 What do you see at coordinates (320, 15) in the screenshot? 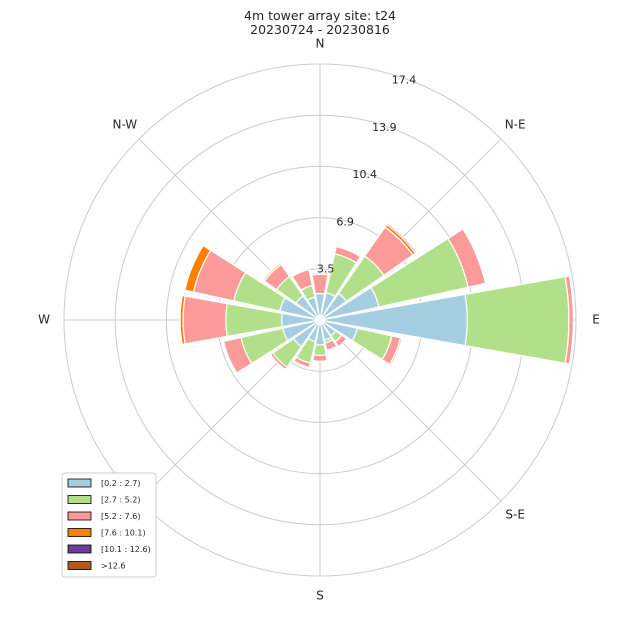
I see `chart-title-line1: 4m tower array site: t24` at bounding box center [320, 15].